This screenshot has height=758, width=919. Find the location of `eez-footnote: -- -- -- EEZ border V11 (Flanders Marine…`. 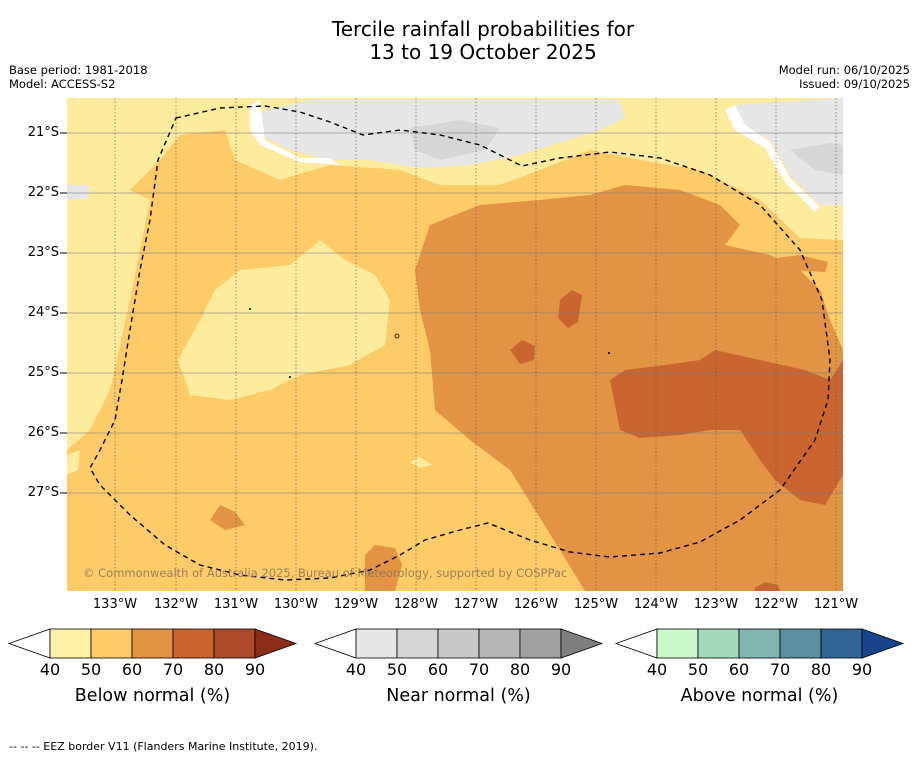

eez-footnote: -- -- -- EEZ border V11 (Flanders Marine… is located at coordinates (163, 746).